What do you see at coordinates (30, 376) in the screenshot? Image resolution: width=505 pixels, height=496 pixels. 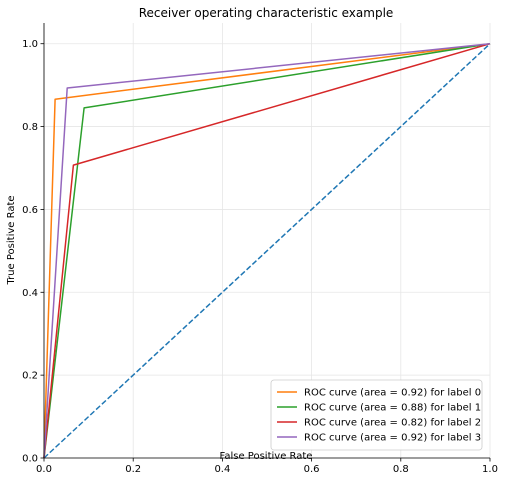 I see `y-tick-label-1: 0.2` at bounding box center [30, 376].